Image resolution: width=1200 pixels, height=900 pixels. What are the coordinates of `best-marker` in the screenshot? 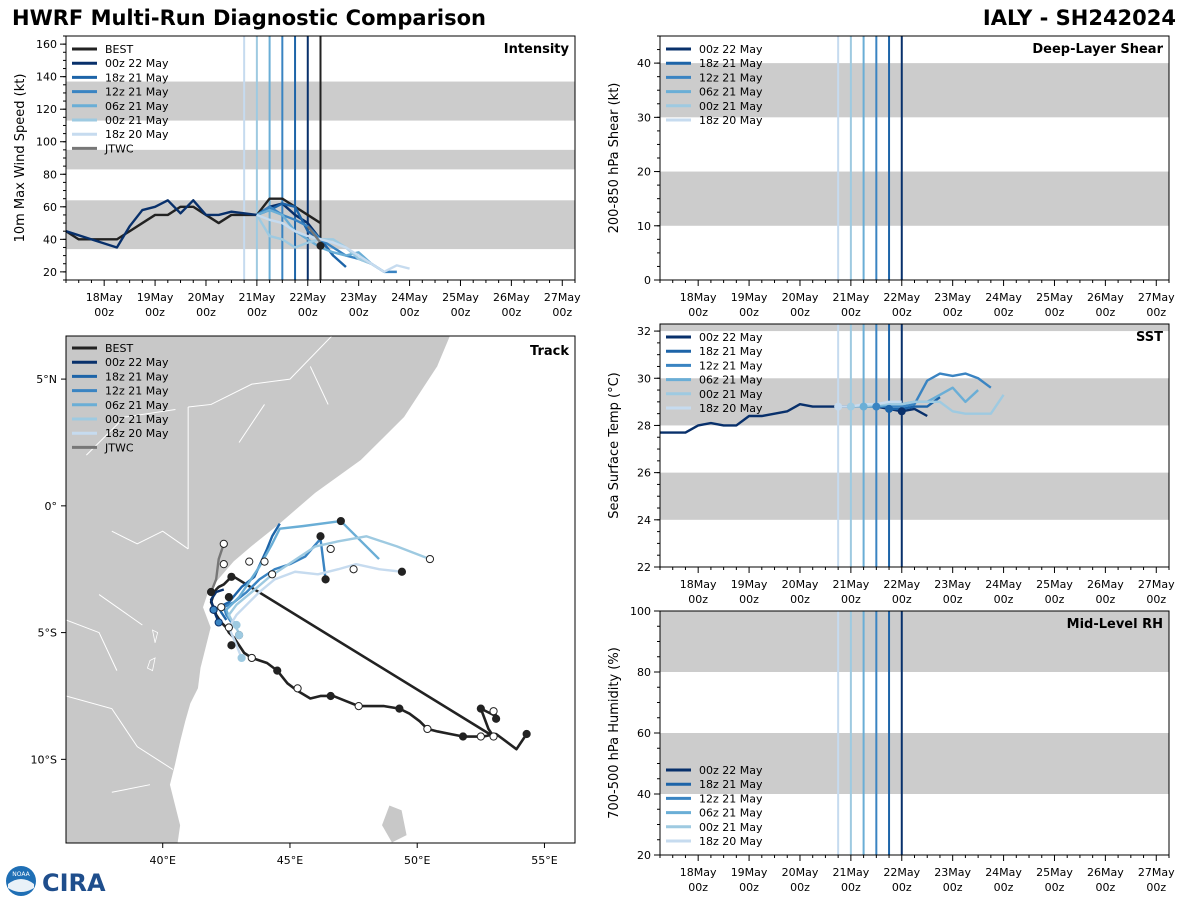 It's located at (320, 245).